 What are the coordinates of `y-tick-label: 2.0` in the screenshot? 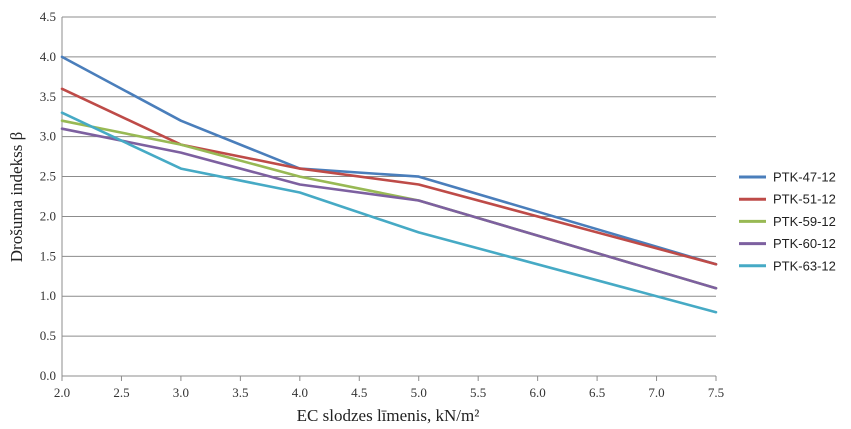 It's located at (48, 215).